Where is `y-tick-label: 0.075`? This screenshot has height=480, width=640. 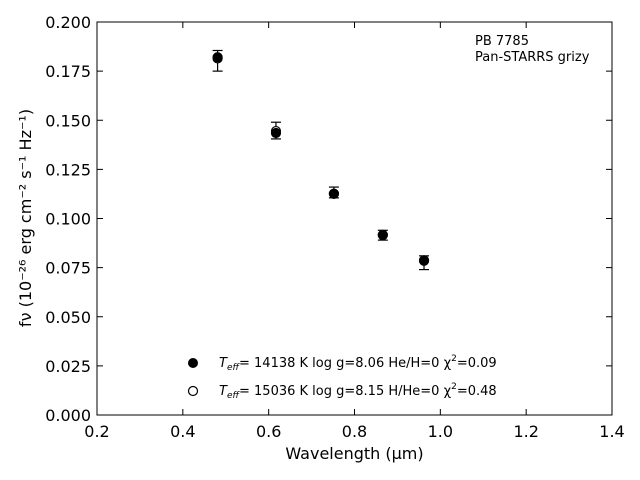 y-tick-label: 0.075 is located at coordinates (68, 268).